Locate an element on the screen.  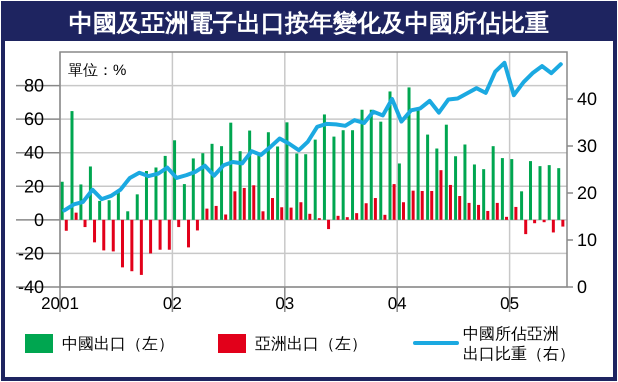
y-tick-label: -20 is located at coordinates (31, 253).